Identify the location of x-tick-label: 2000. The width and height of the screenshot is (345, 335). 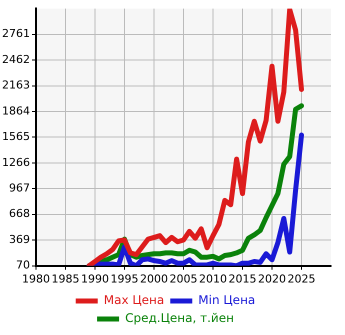
(154, 279).